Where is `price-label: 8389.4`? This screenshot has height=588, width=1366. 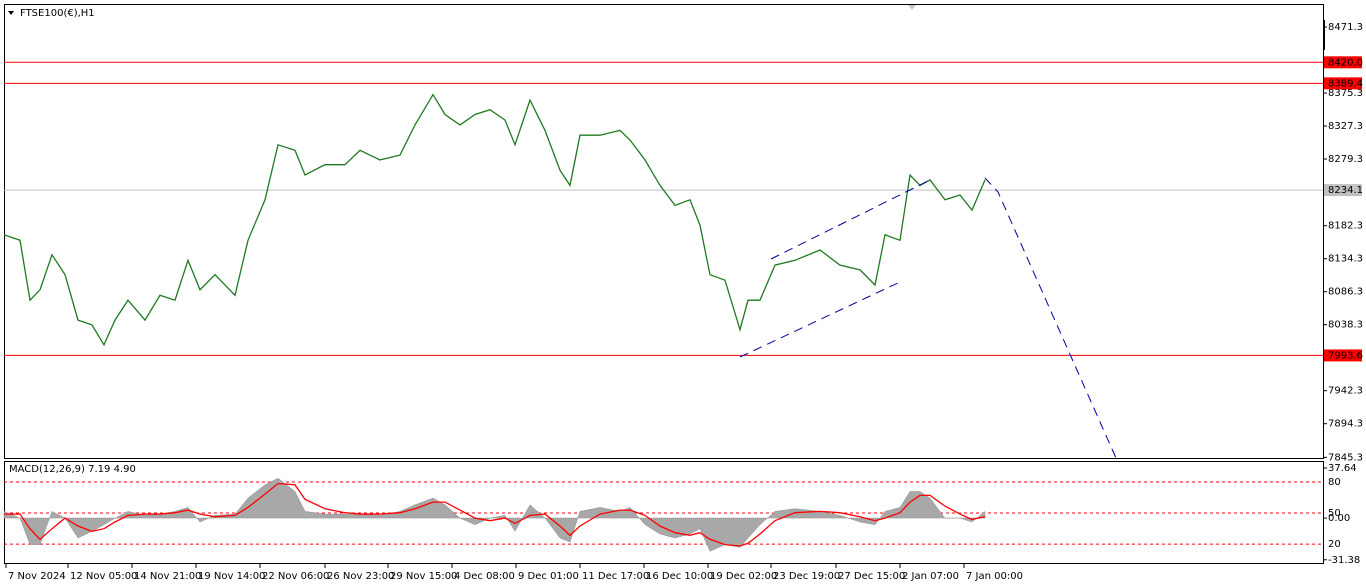 price-label: 8389.4 is located at coordinates (1345, 83).